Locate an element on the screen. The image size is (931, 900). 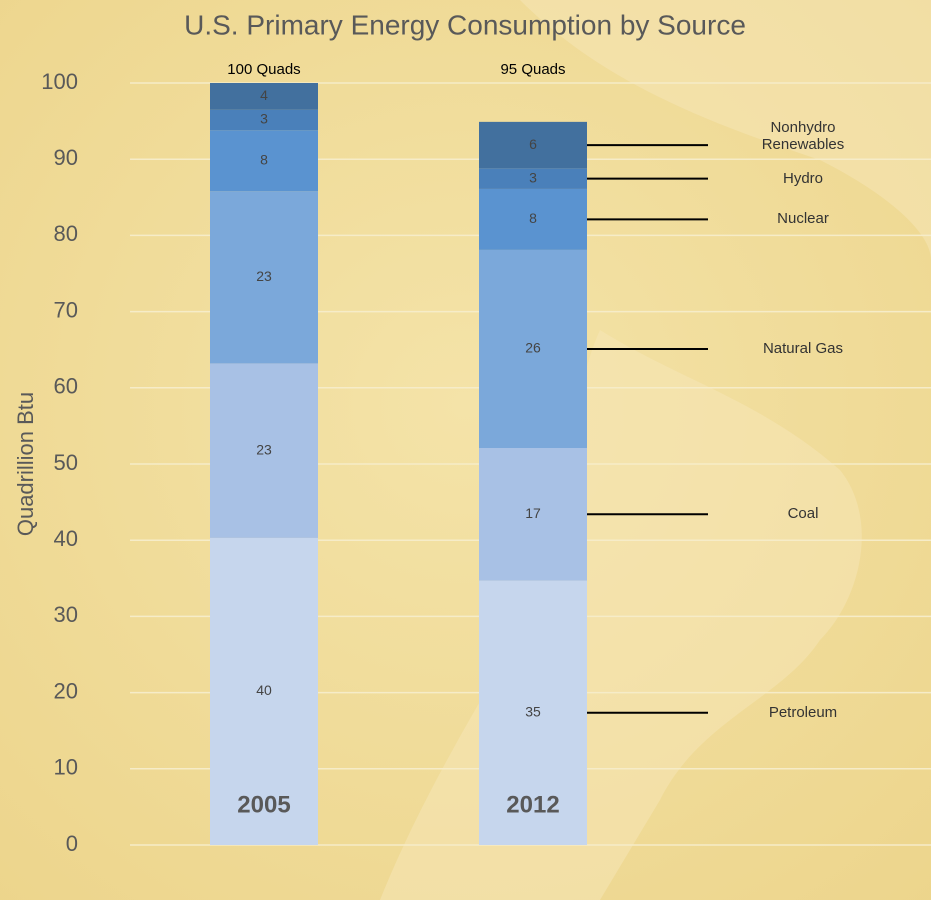
legend-text: Natural Gas is located at coordinates (803, 348).